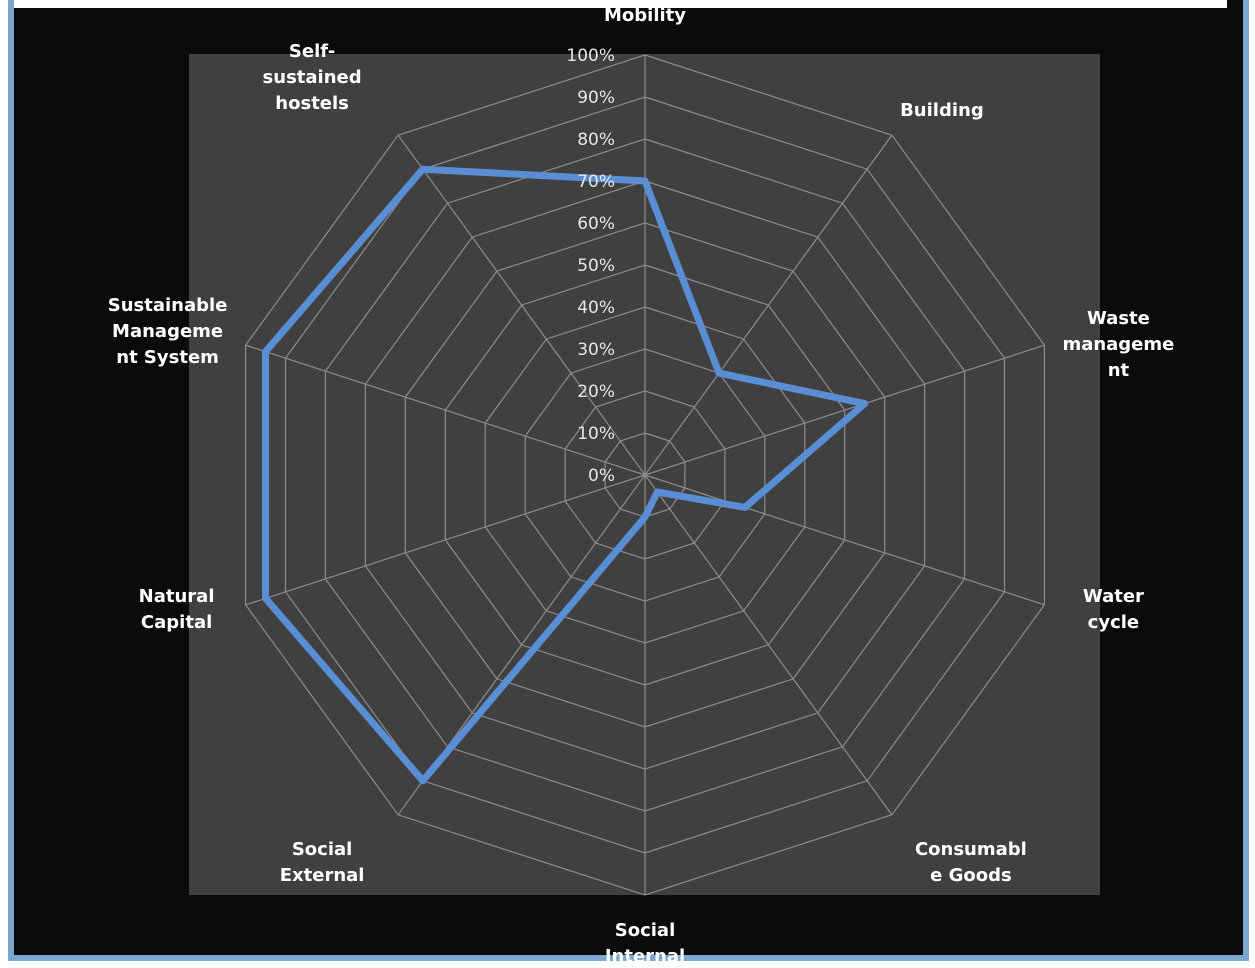 The width and height of the screenshot is (1255, 968). What do you see at coordinates (312, 51) in the screenshot?
I see `axis-label-line: Self-` at bounding box center [312, 51].